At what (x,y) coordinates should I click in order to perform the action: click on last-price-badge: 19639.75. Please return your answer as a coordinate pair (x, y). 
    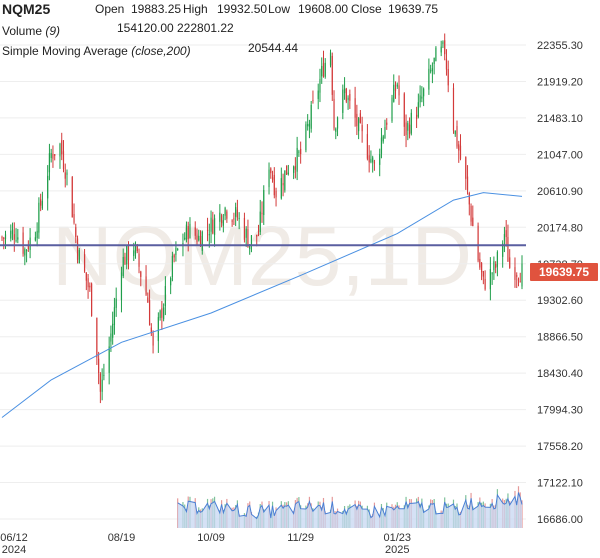
    Looking at the image, I should click on (564, 272).